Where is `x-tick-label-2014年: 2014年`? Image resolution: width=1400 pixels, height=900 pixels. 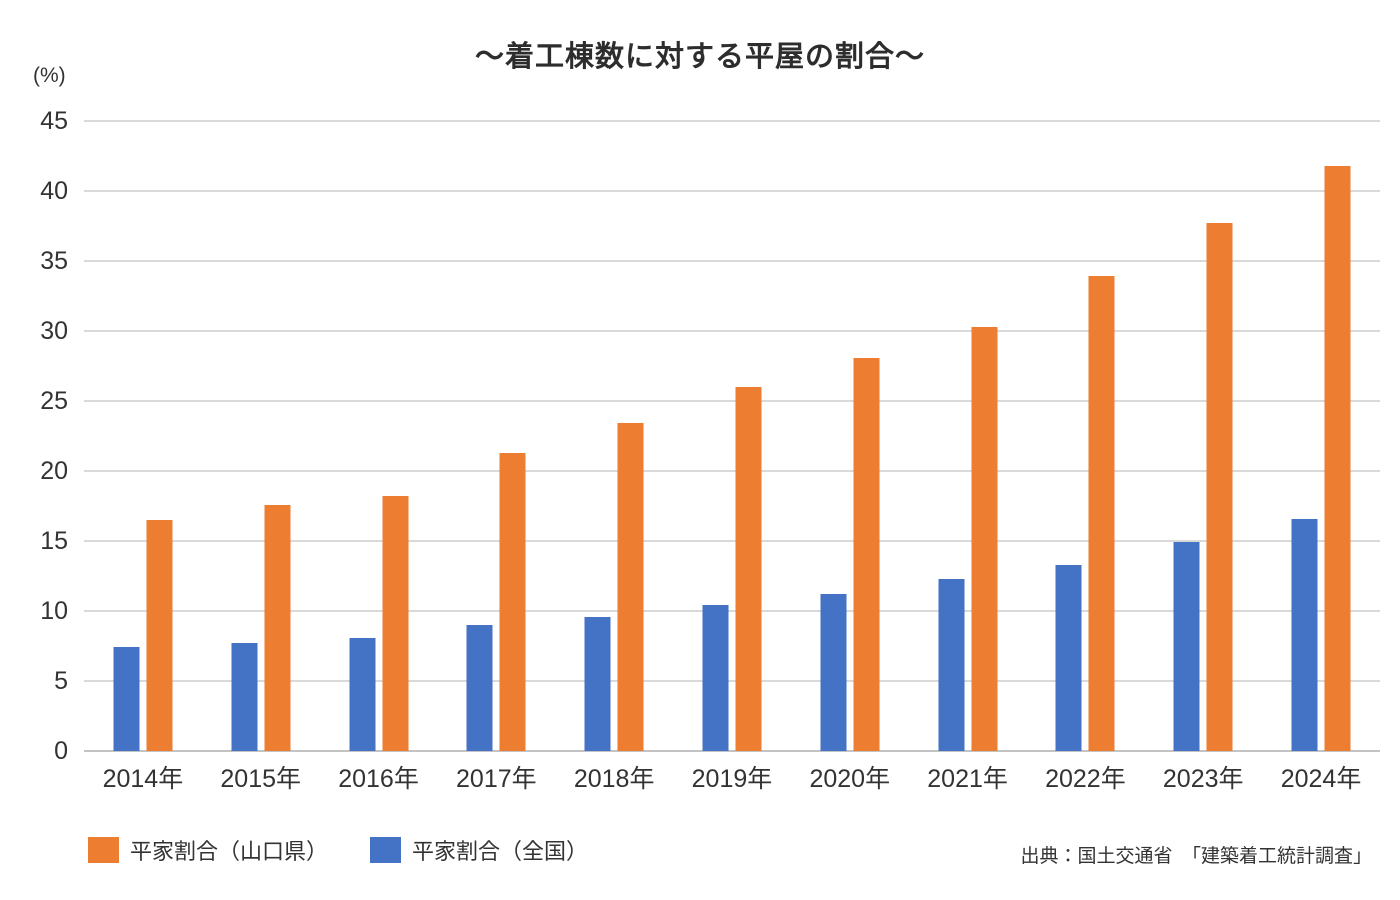 x-tick-label-2014年: 2014年 is located at coordinates (143, 779).